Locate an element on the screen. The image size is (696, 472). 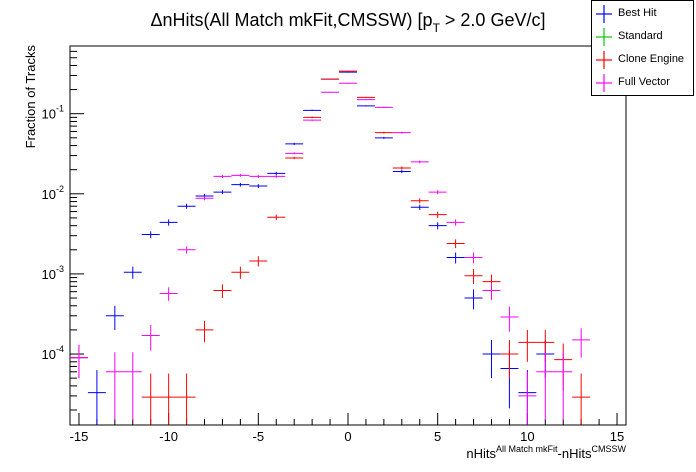
y-axis-label: Fraction of Tracks is located at coordinates (30, 97).